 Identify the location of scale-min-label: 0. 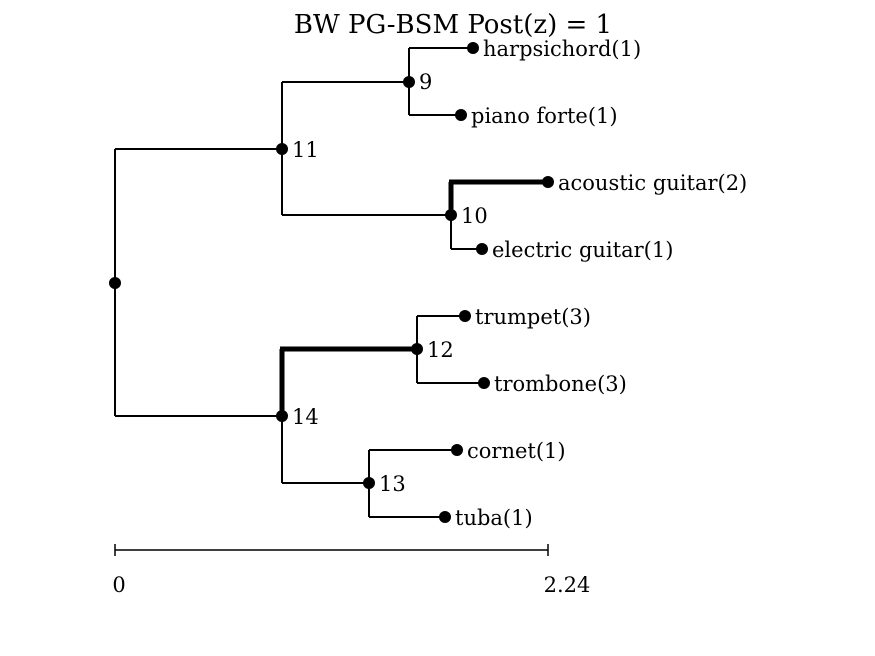
(118, 585).